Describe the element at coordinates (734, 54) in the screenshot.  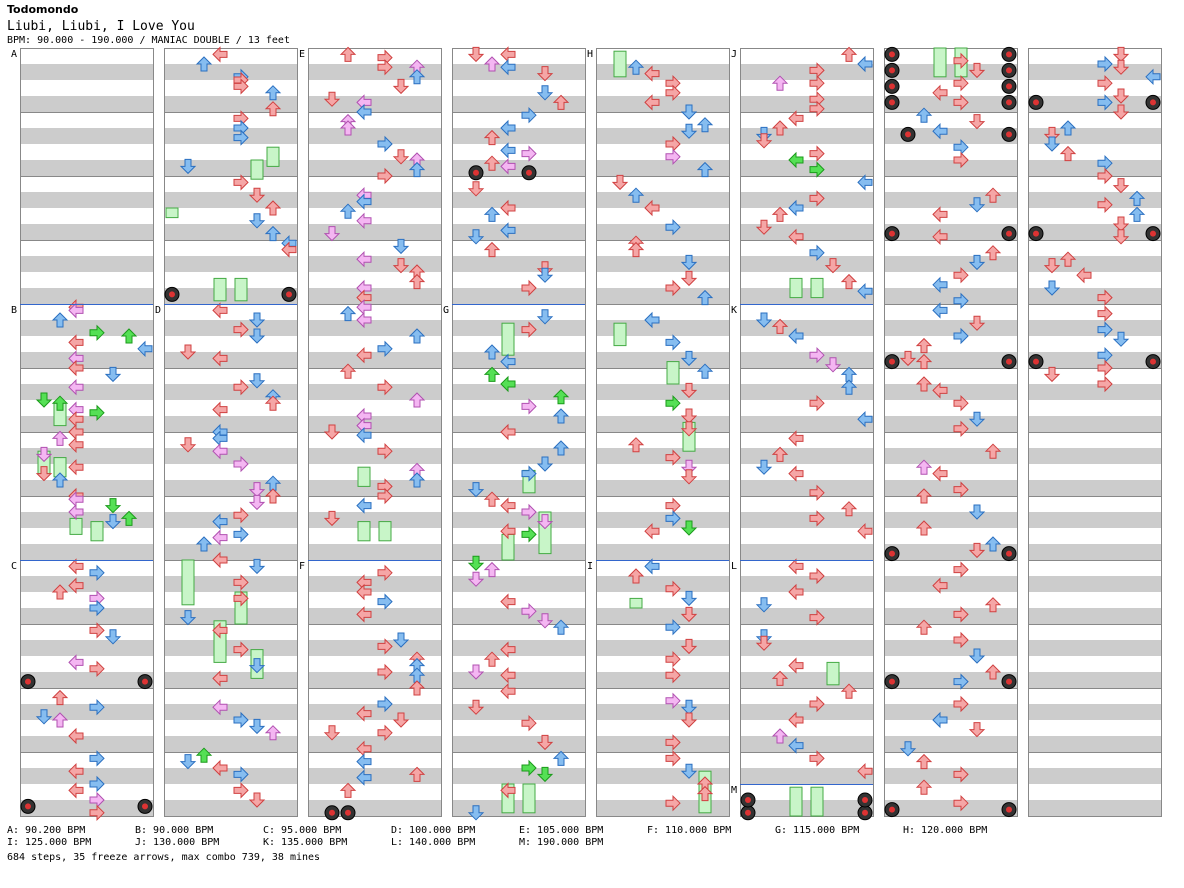
I see `section-label: J` at that location.